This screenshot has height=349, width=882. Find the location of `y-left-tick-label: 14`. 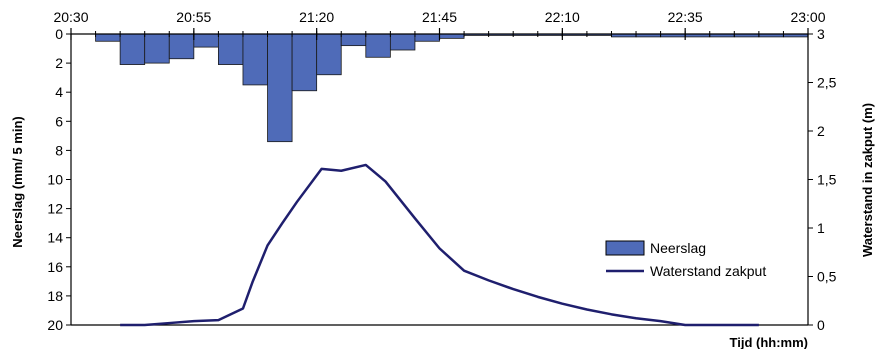

y-left-tick-label: 14 is located at coordinates (55, 238).